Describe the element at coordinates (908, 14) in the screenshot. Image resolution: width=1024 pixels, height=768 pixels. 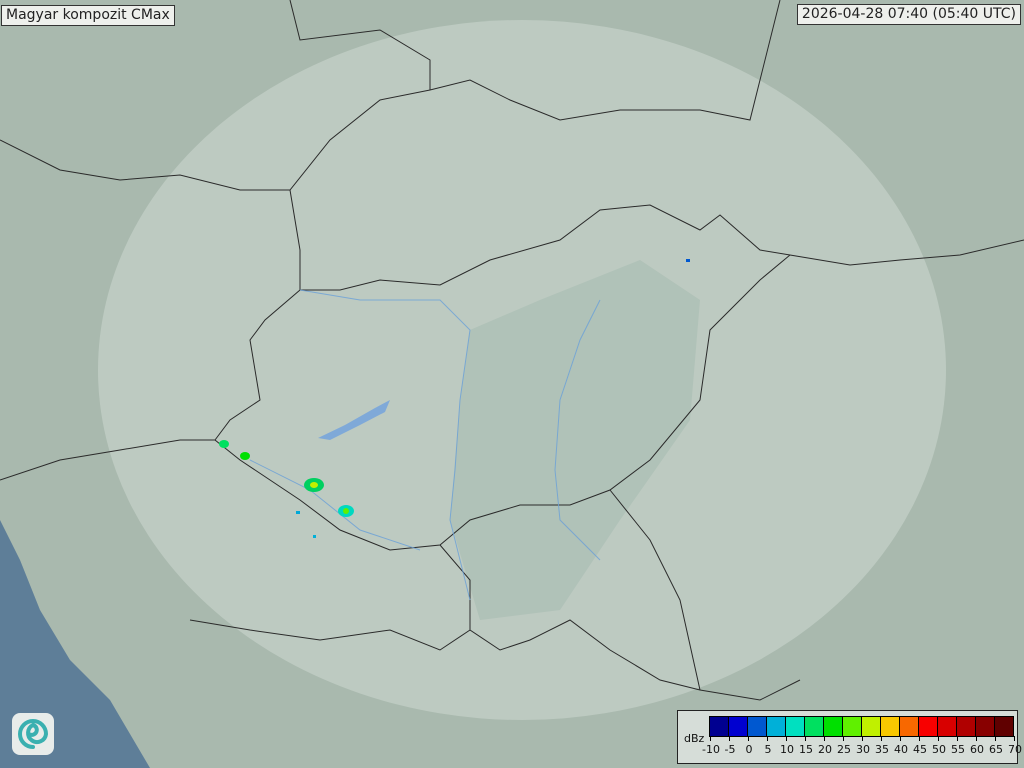
I see `timestamp: 2026-04-28 07:40 (05:40 UTC)` at that location.